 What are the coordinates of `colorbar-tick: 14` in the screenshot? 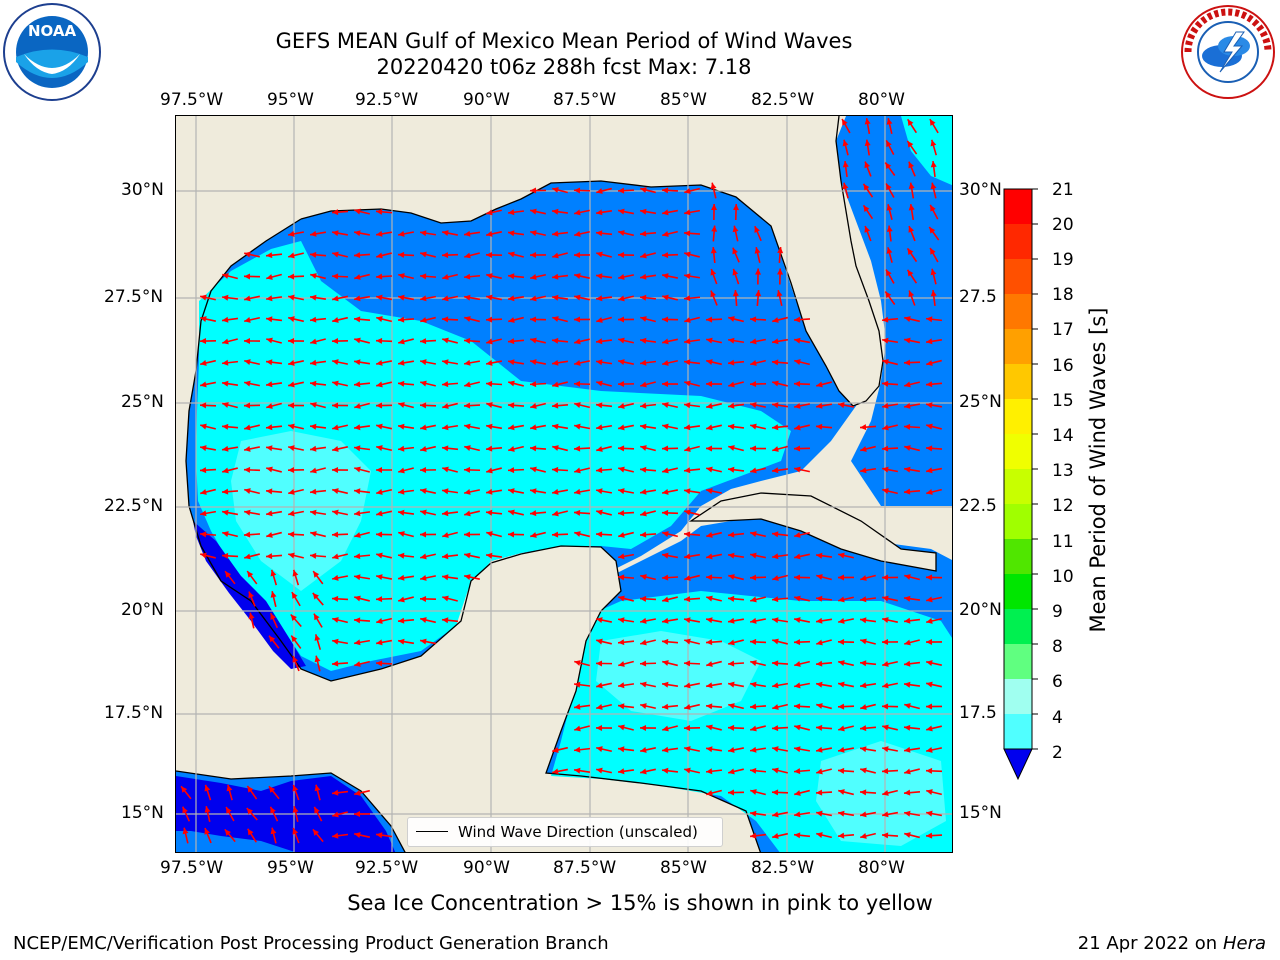 It's located at (1063, 436).